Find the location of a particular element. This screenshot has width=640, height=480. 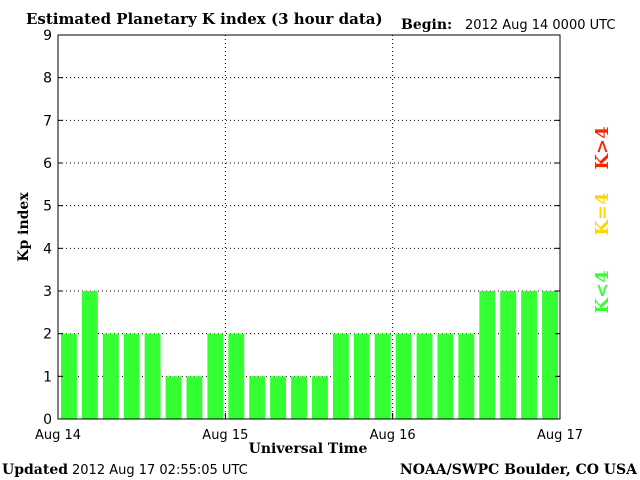

y-tick-label: 2 is located at coordinates (47, 335).